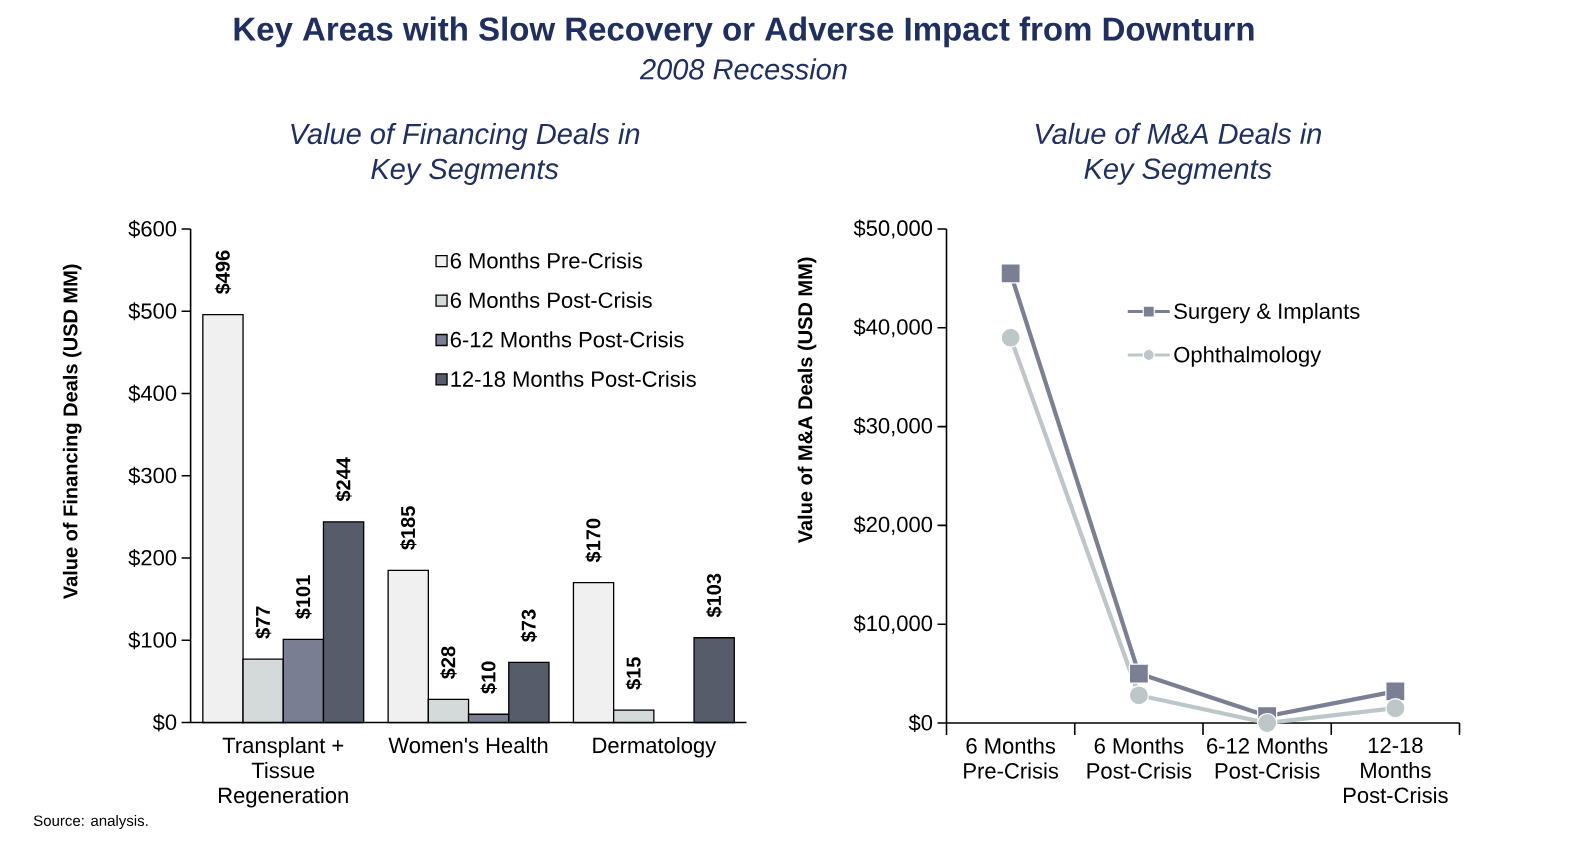  Describe the element at coordinates (152, 311) in the screenshot. I see `y-tick-label: $500` at that location.